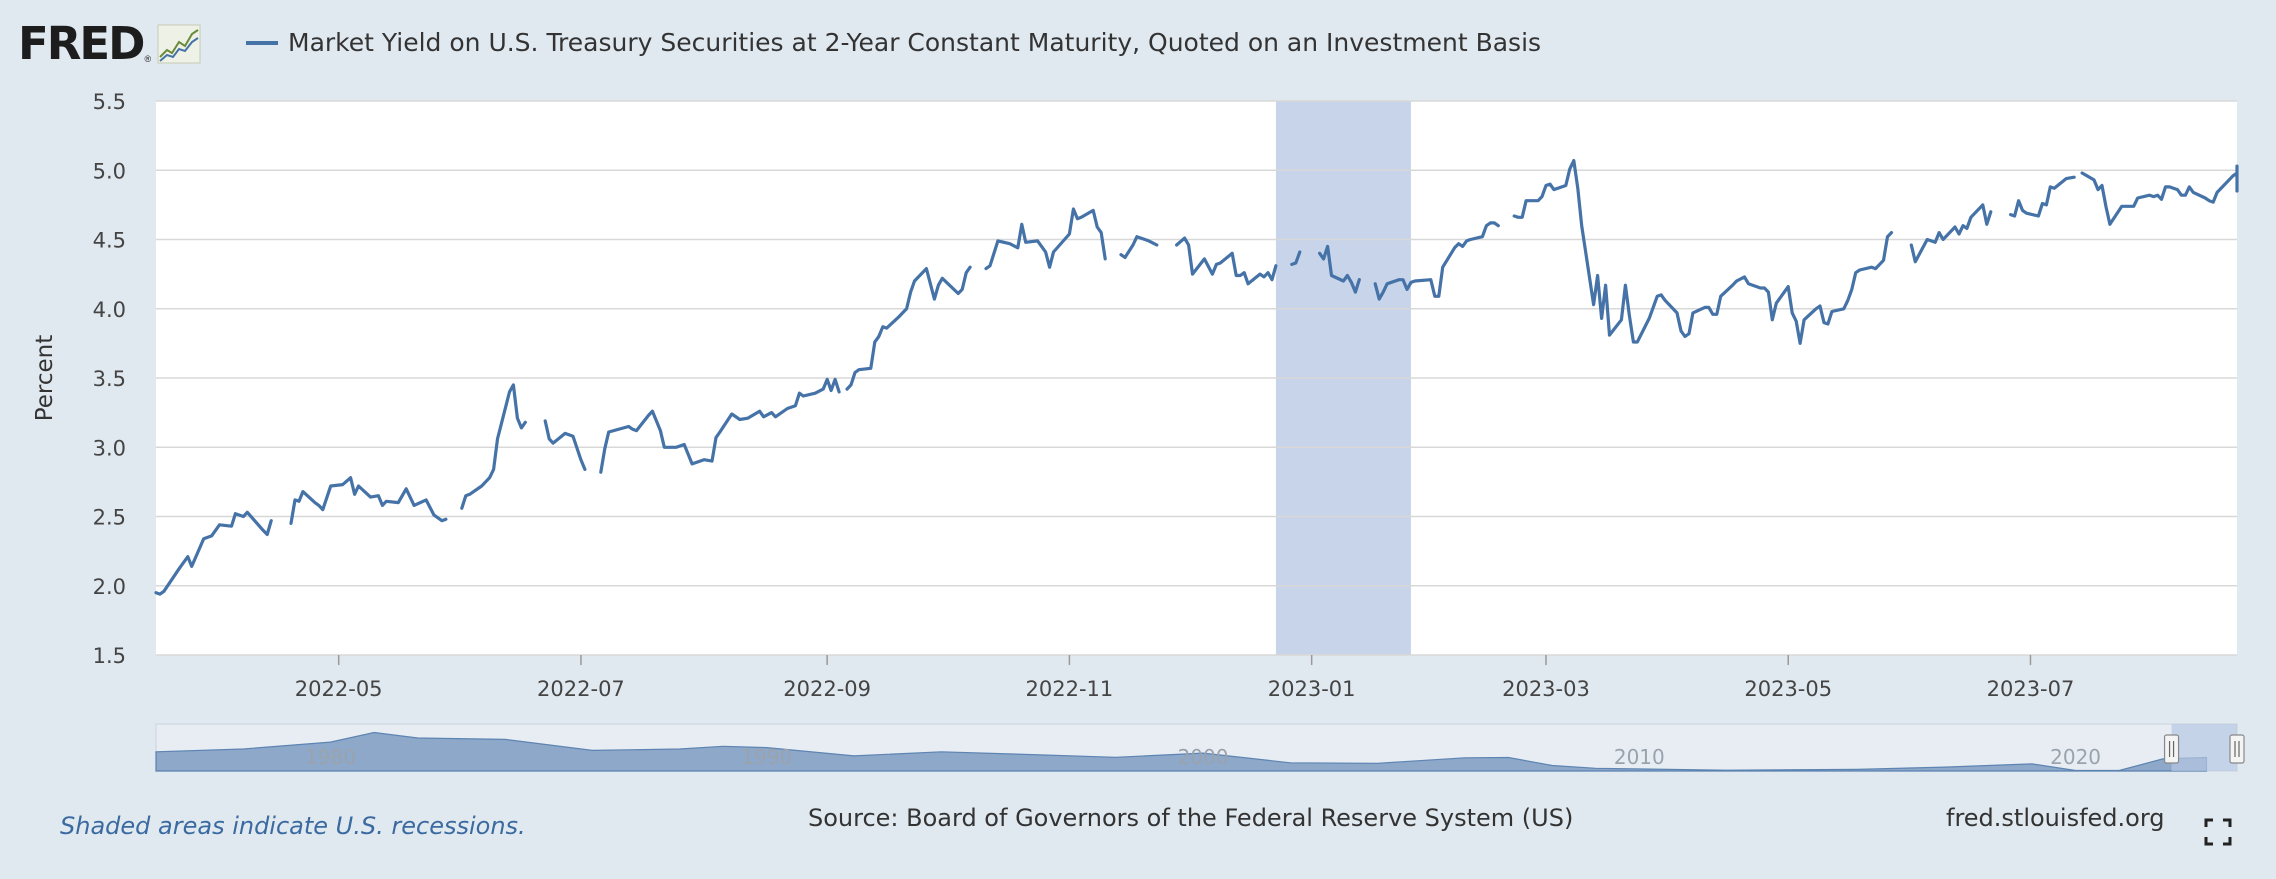 The width and height of the screenshot is (2276, 879). Describe the element at coordinates (45, 378) in the screenshot. I see `y-axis-label: Percent` at that location.